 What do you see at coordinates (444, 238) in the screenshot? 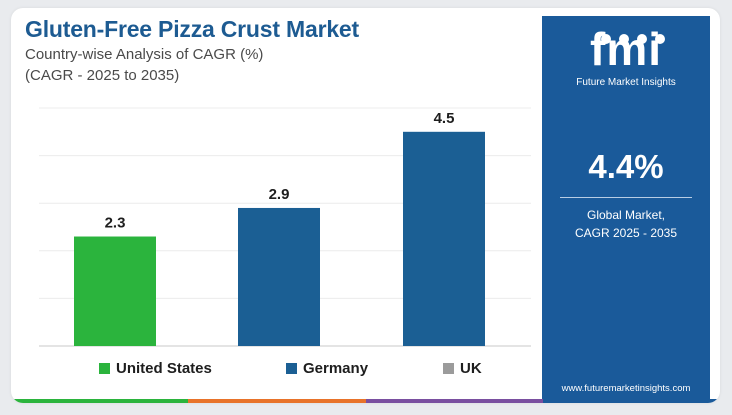
I see `bar-uk` at bounding box center [444, 238].